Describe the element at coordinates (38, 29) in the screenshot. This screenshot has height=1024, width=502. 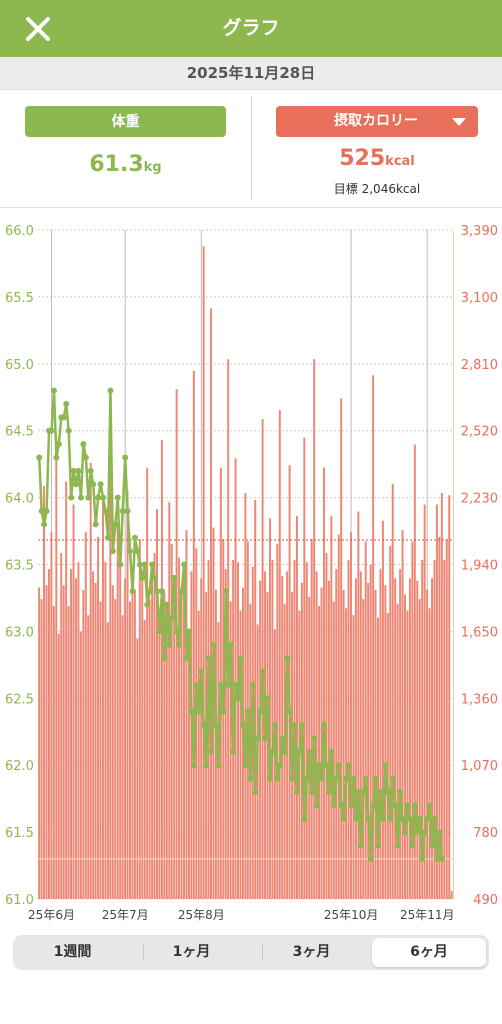
I see `close-icon` at that location.